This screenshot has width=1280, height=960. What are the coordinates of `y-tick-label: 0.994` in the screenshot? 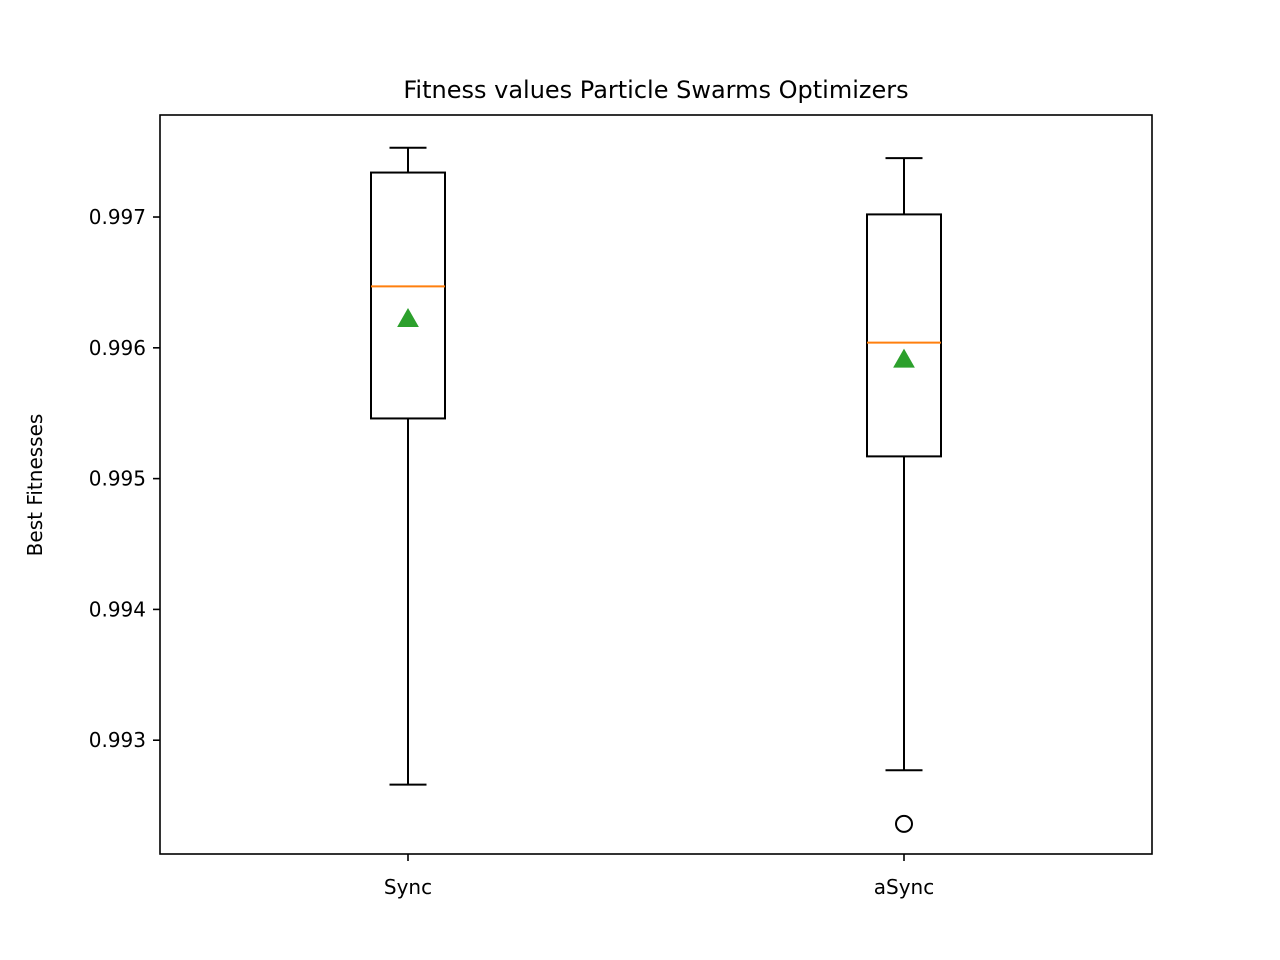 It's located at (117, 609).